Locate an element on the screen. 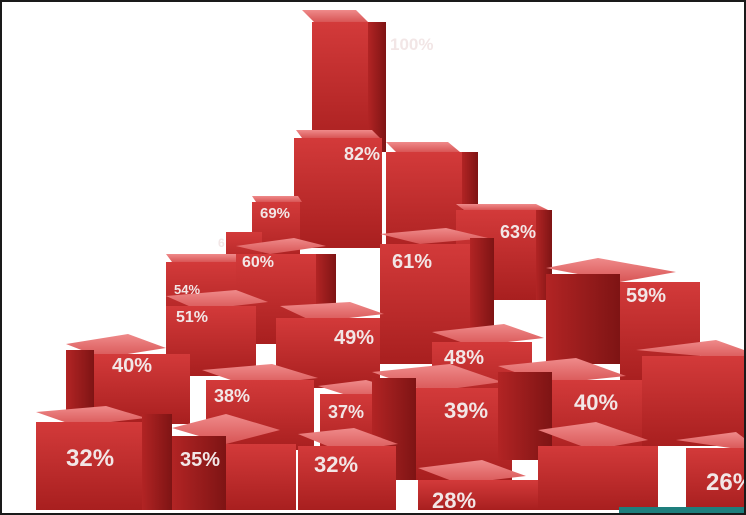  label-26: 26% is located at coordinates (725, 482).